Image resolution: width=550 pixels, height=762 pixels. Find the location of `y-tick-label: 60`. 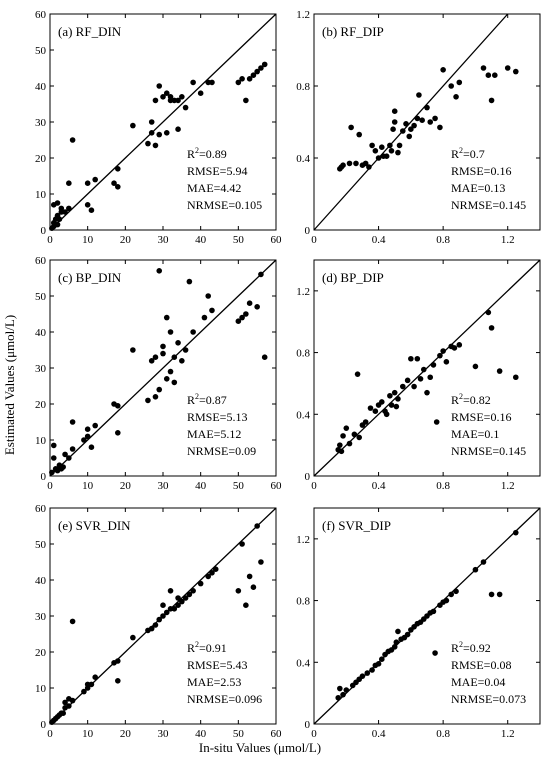

y-tick-label: 60 is located at coordinates (41, 261).